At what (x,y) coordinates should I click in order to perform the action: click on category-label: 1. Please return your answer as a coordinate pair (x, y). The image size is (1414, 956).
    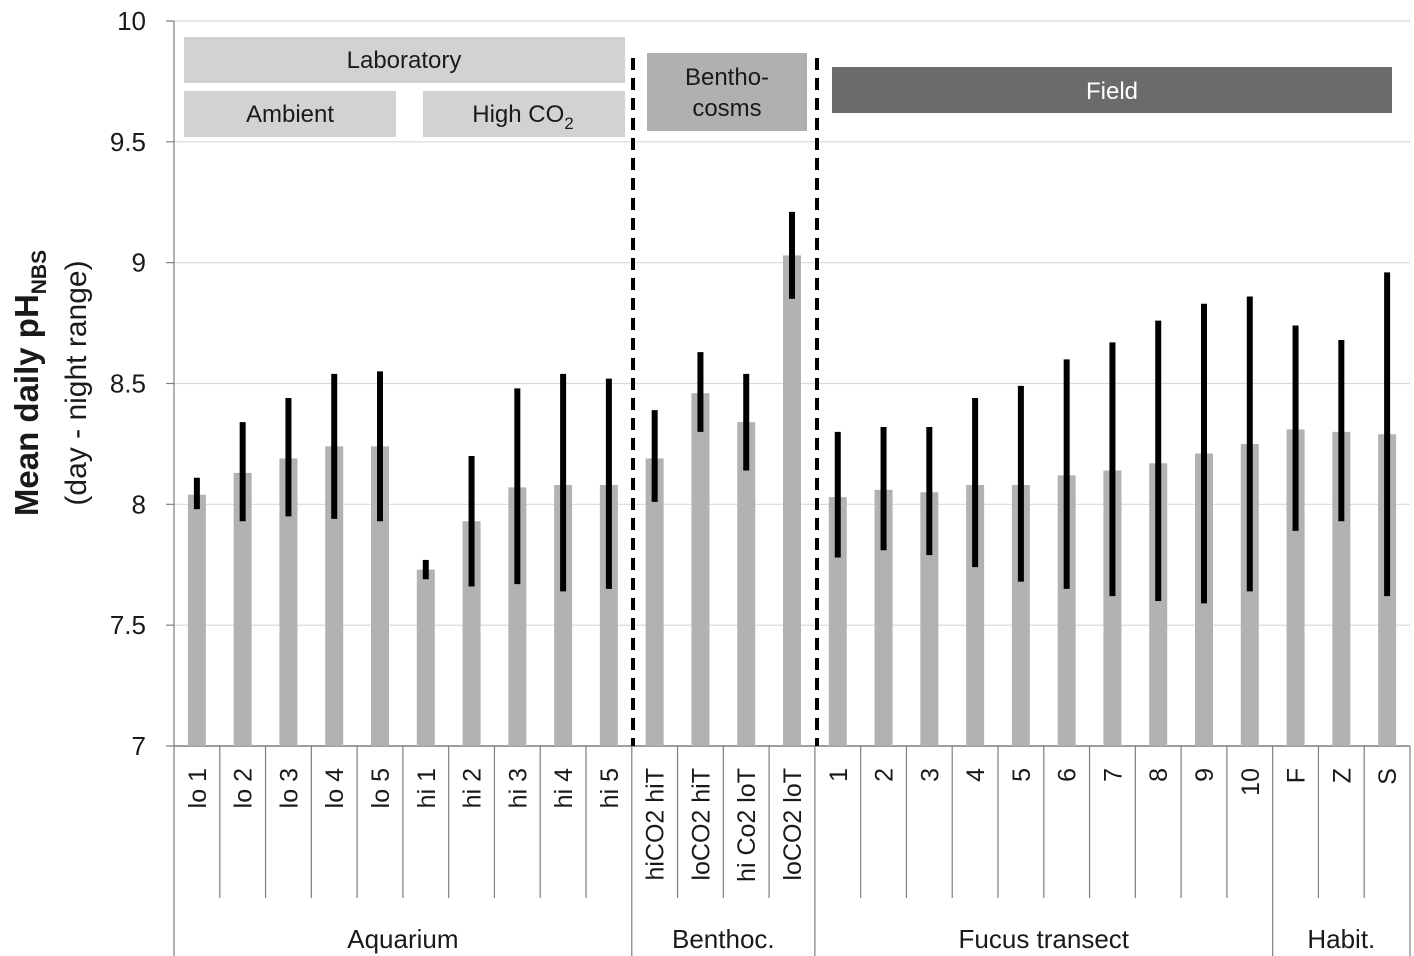
    Looking at the image, I should click on (839, 775).